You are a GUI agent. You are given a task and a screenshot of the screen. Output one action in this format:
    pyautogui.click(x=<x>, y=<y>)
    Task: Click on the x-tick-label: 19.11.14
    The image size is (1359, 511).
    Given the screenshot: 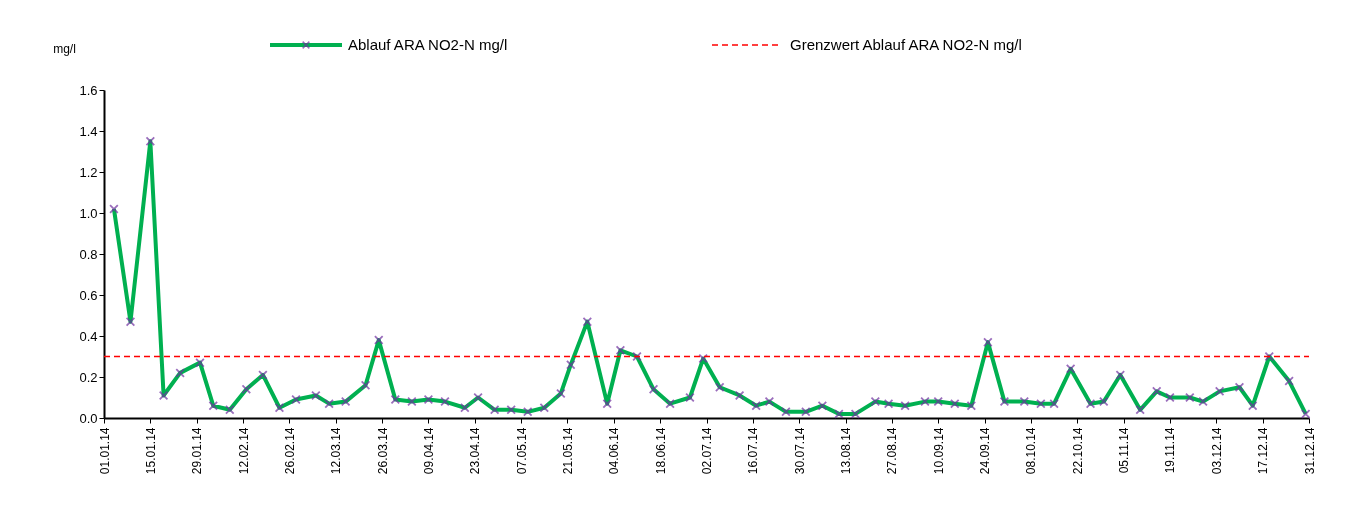 What is the action you would take?
    pyautogui.click(x=1170, y=450)
    